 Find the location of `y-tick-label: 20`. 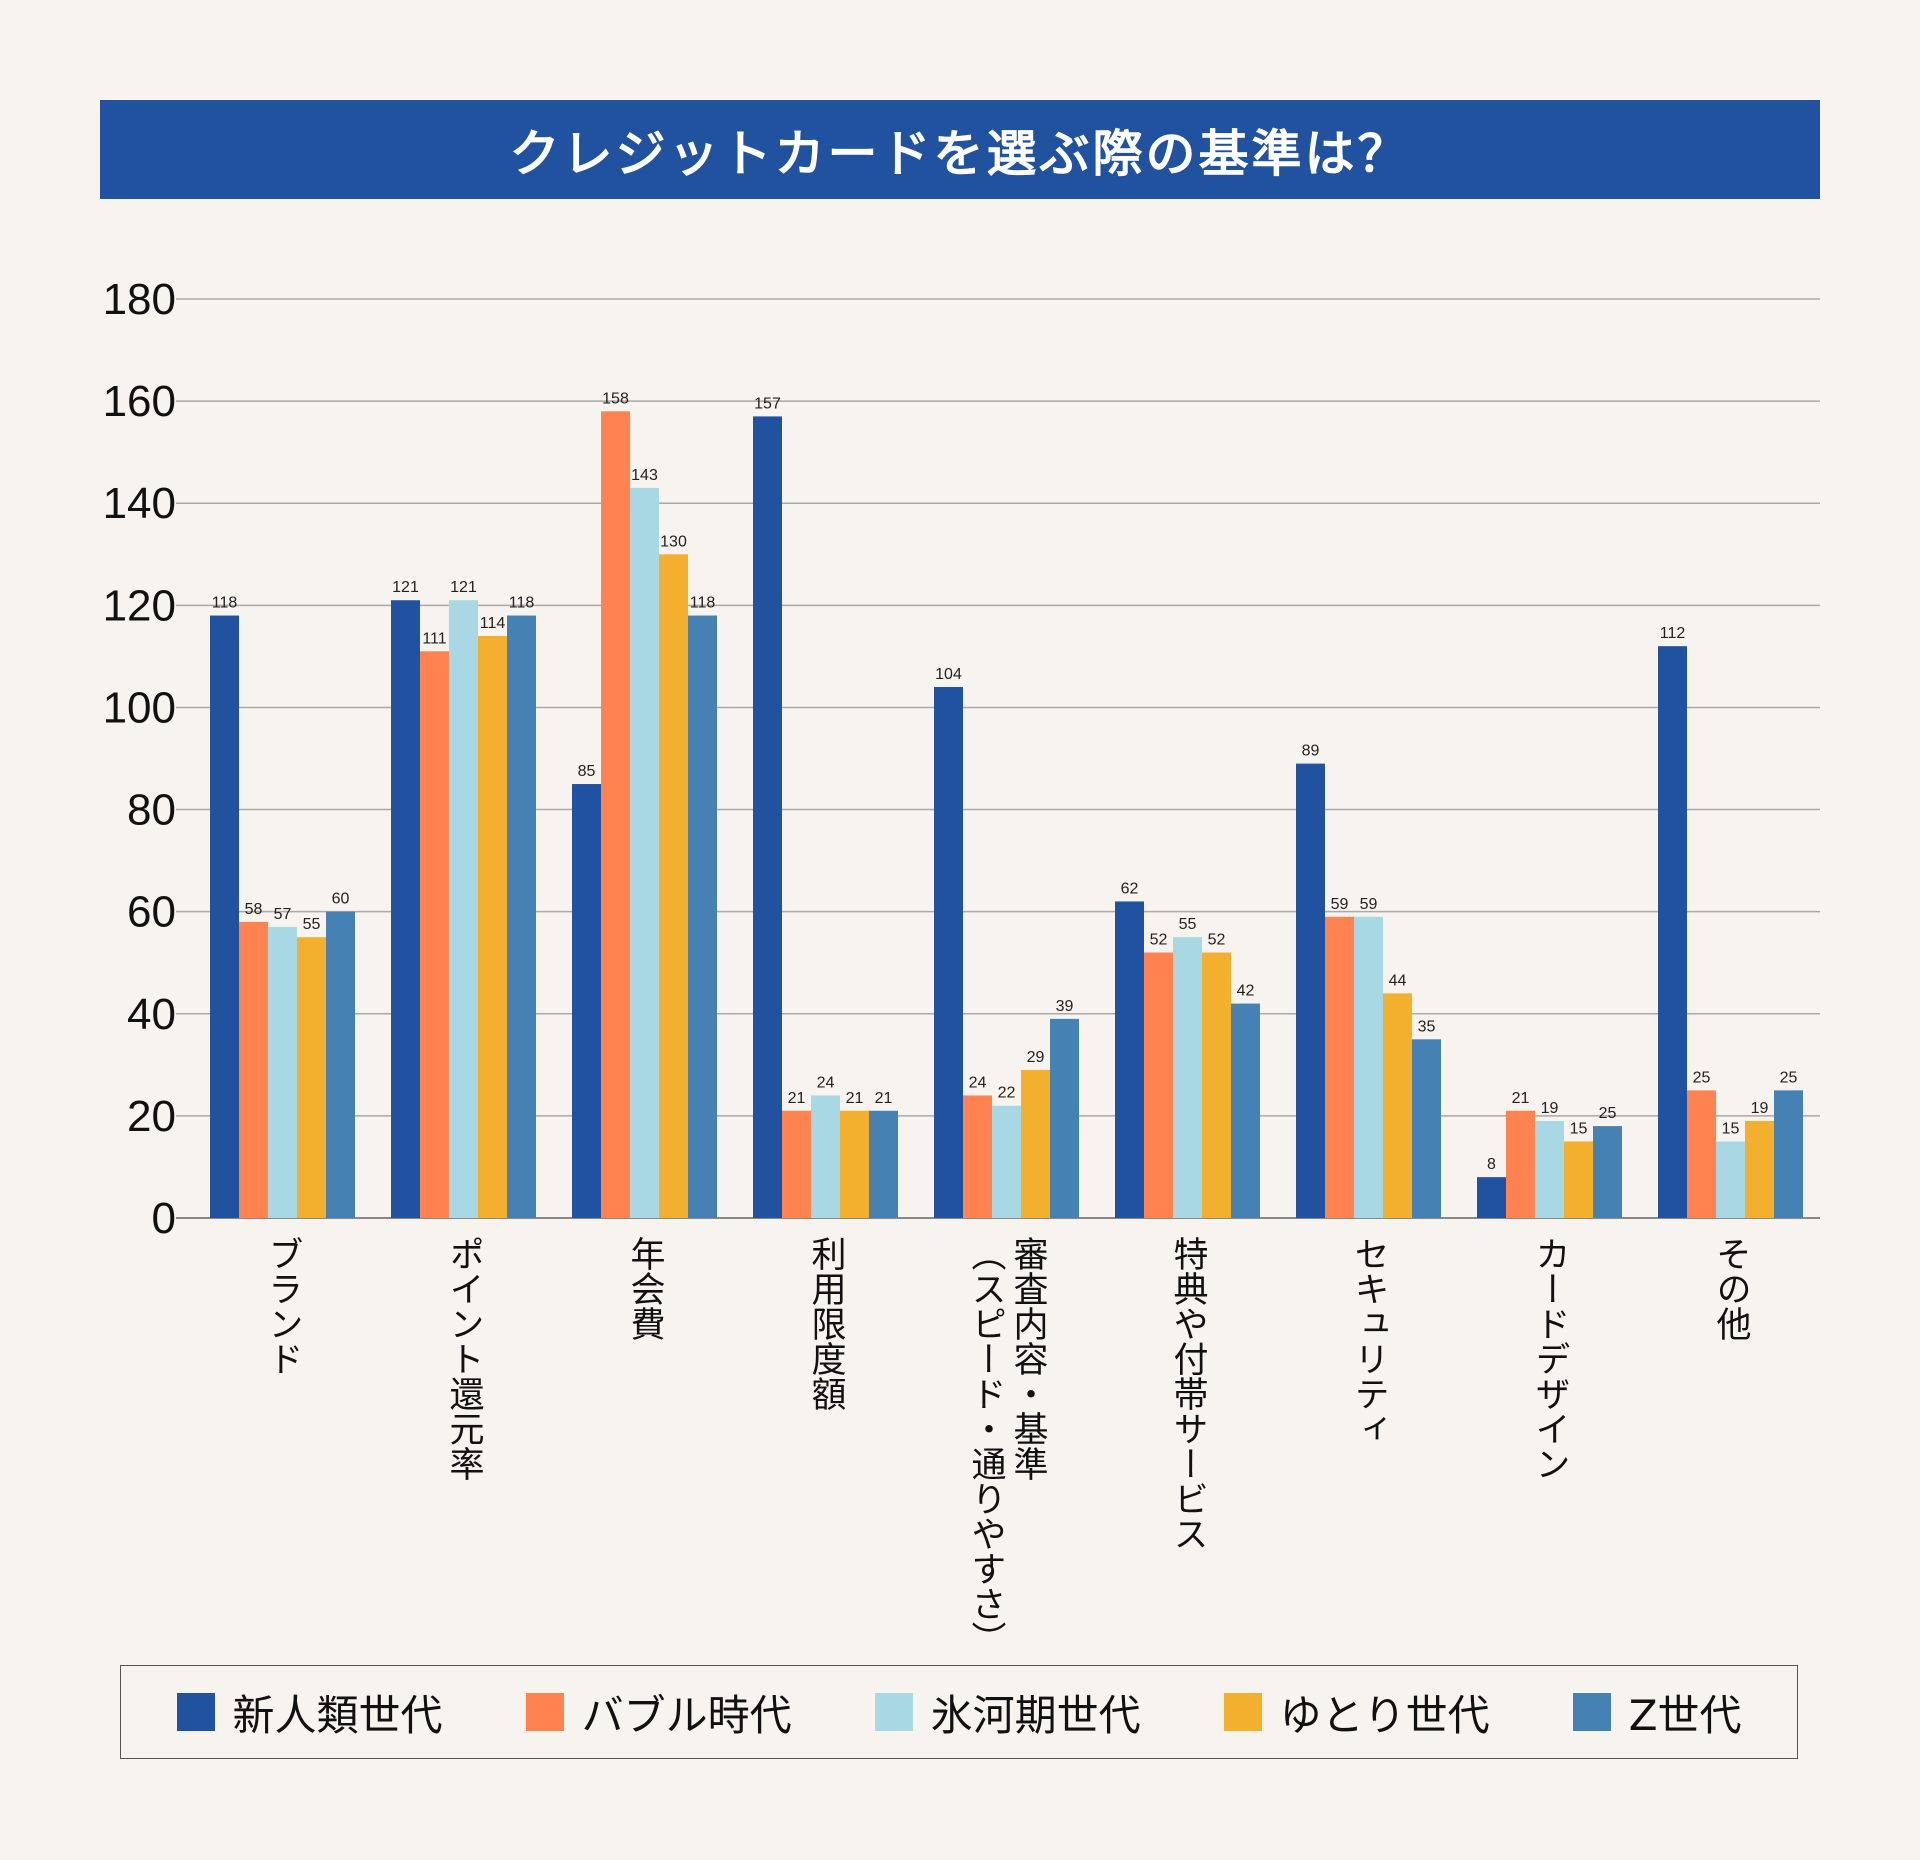

y-tick-label: 20 is located at coordinates (151, 1116).